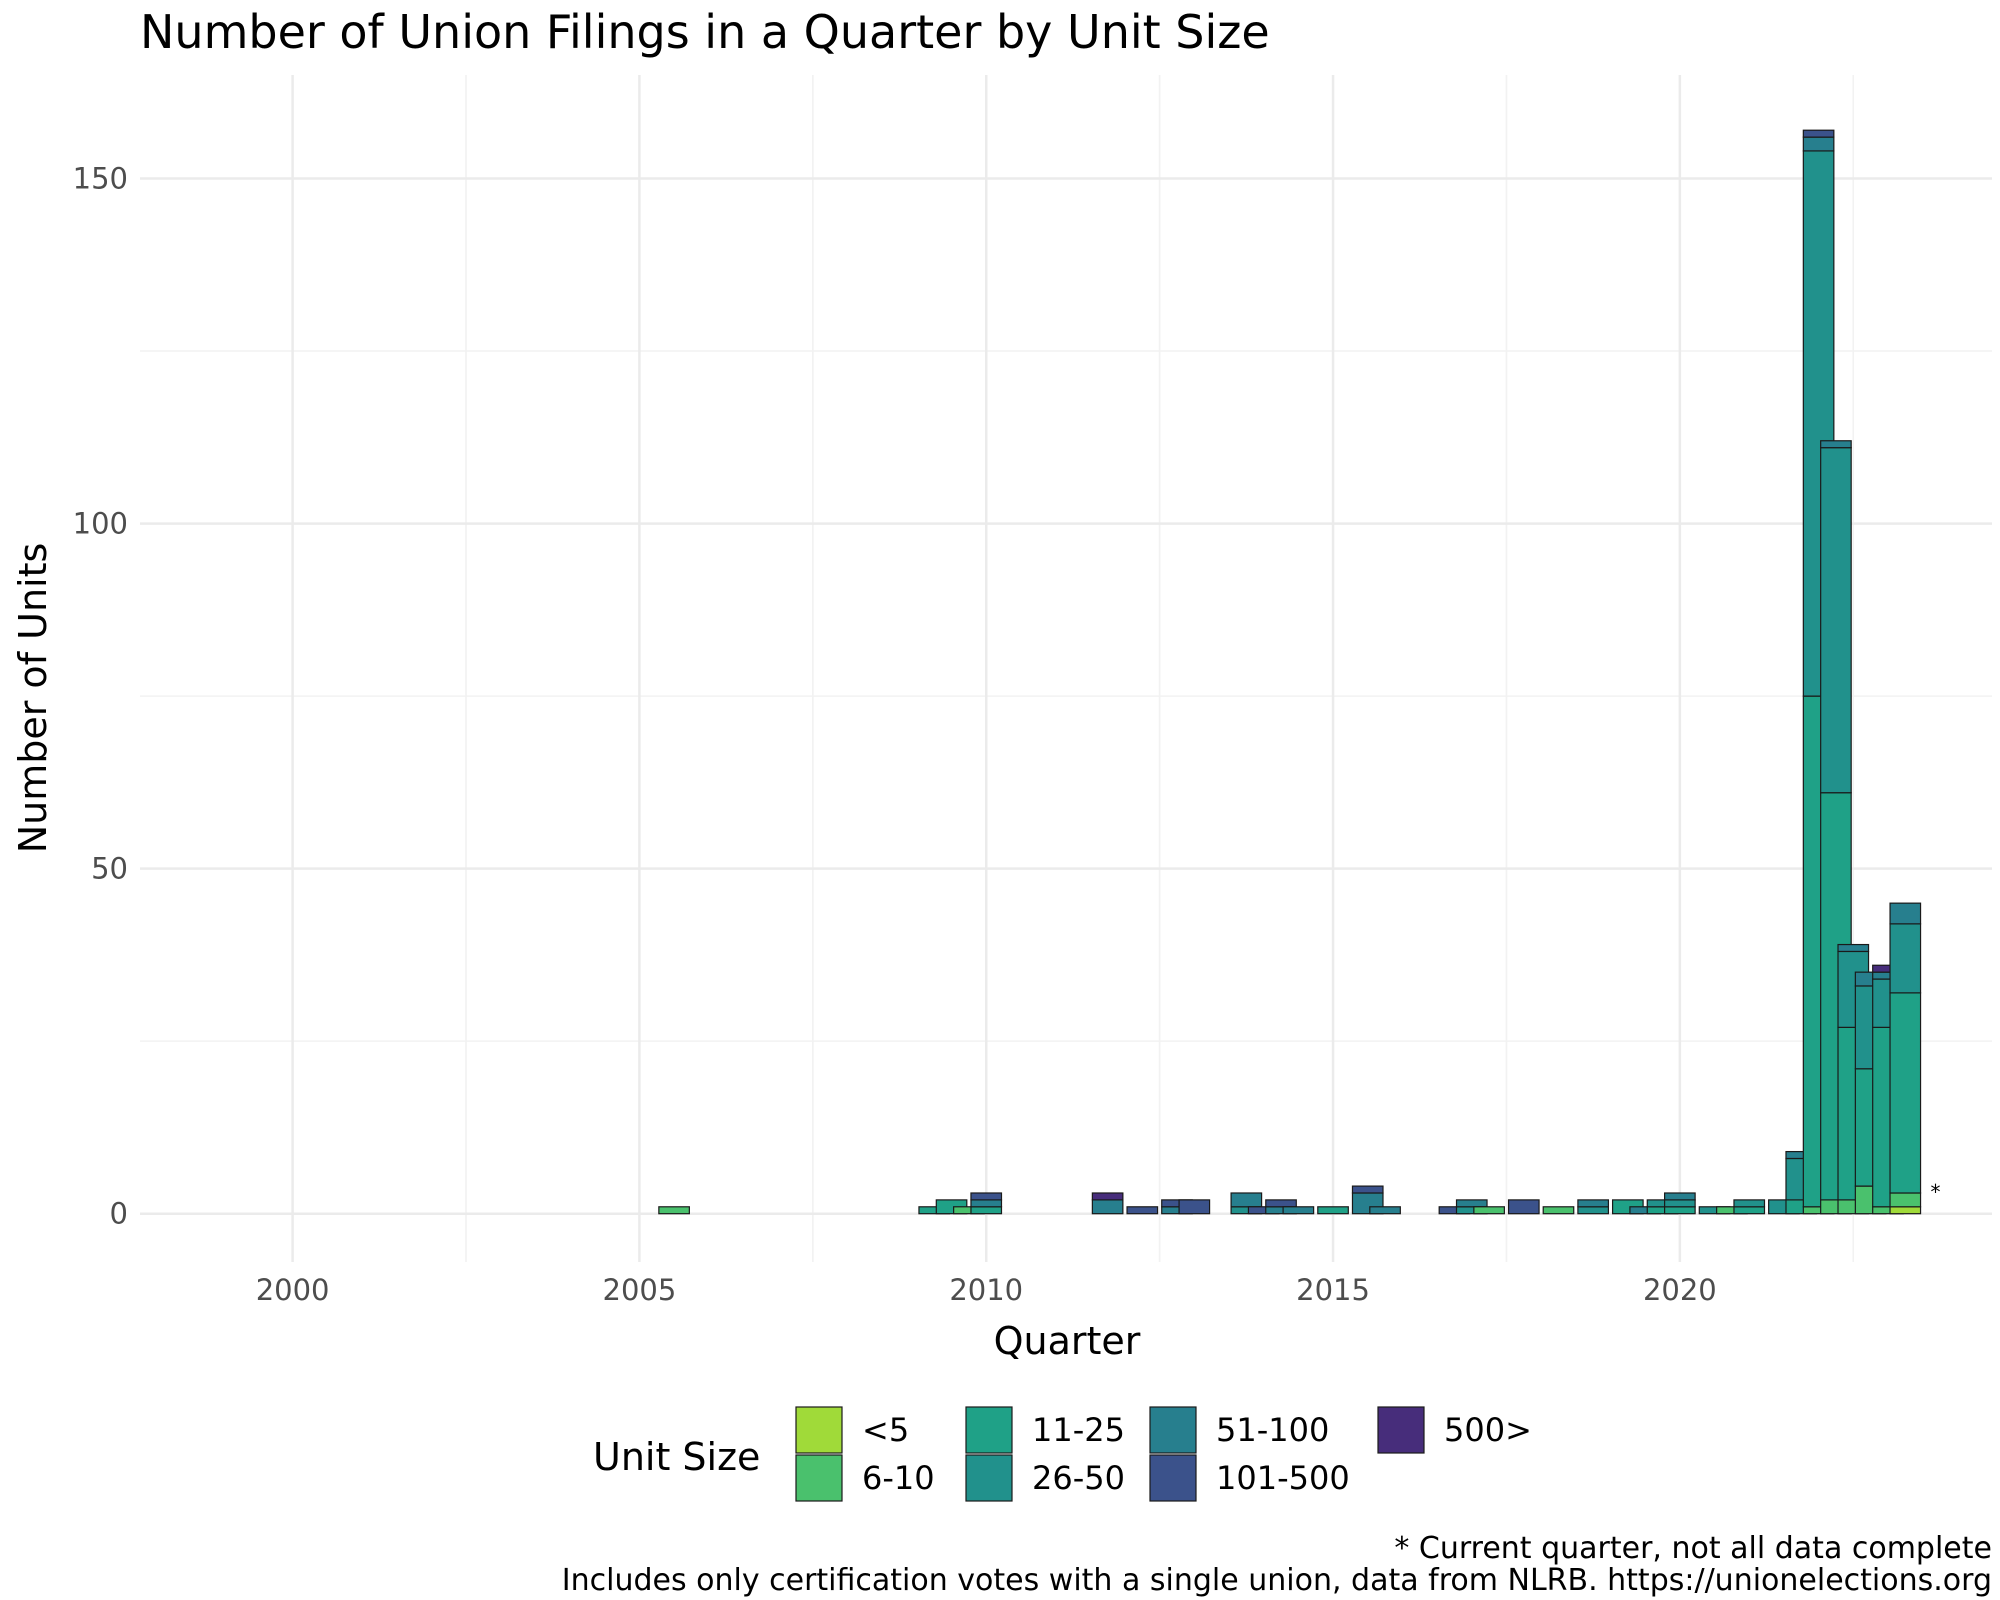  Describe the element at coordinates (33, 698) in the screenshot. I see `y-axis-label: Number of Units` at that location.